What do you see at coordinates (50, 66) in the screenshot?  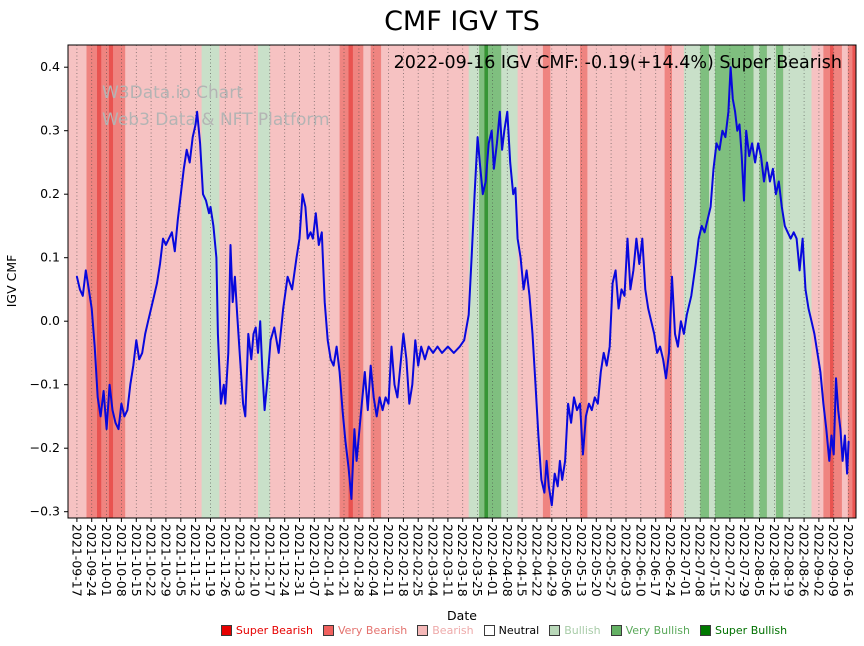 I see `y-tick-label: 0.4` at bounding box center [50, 66].